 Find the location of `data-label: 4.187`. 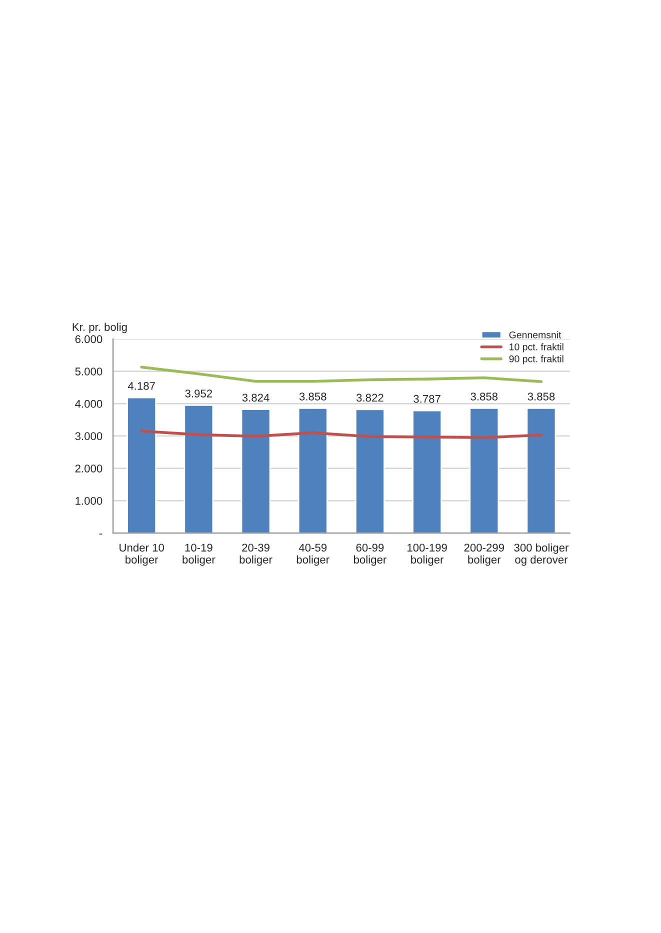

data-label: 4.187 is located at coordinates (141, 386).